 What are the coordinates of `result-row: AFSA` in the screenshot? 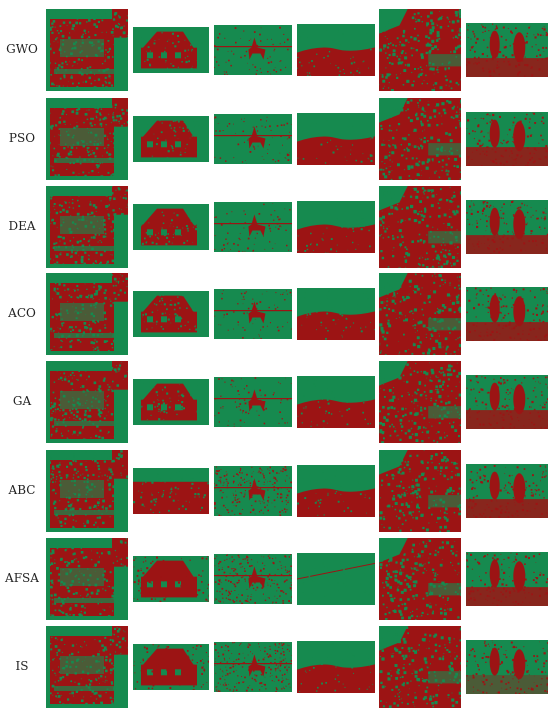 It's located at (275, 579).